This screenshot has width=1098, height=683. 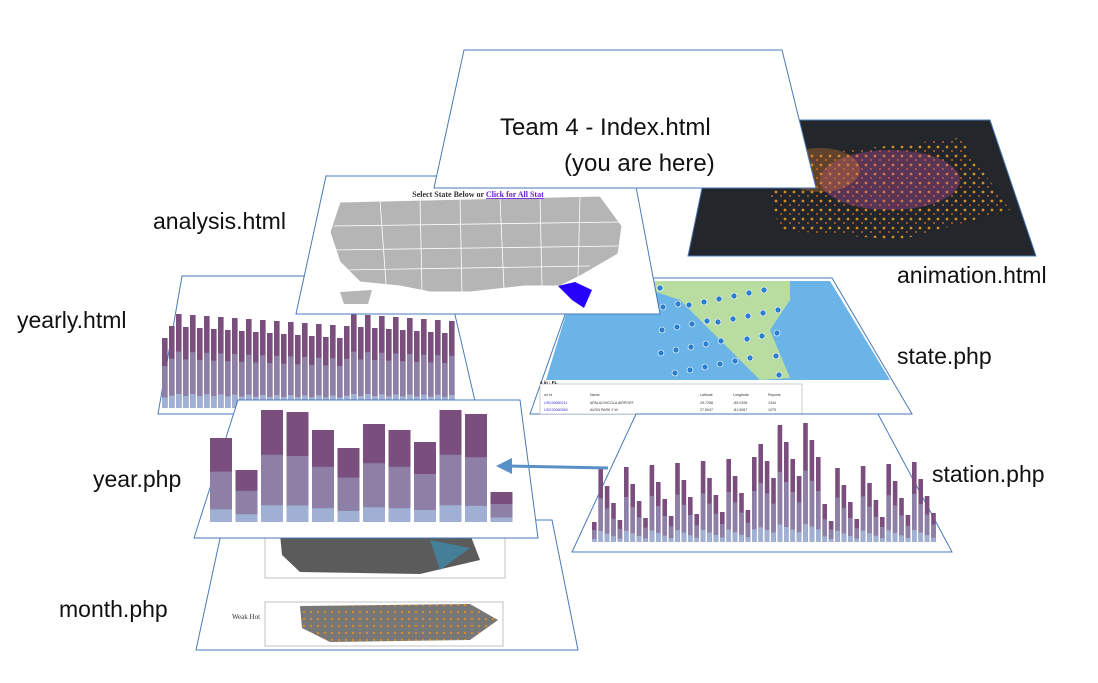 What do you see at coordinates (706, 395) in the screenshot?
I see `state-table-header-cell: Latitude` at bounding box center [706, 395].